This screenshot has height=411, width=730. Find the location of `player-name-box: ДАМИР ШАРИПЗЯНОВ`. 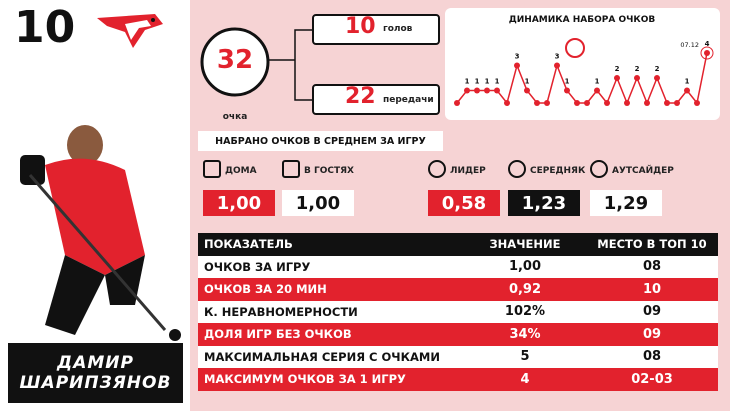

player-name-box: ДАМИР ШАРИПЗЯНОВ is located at coordinates (95, 373).